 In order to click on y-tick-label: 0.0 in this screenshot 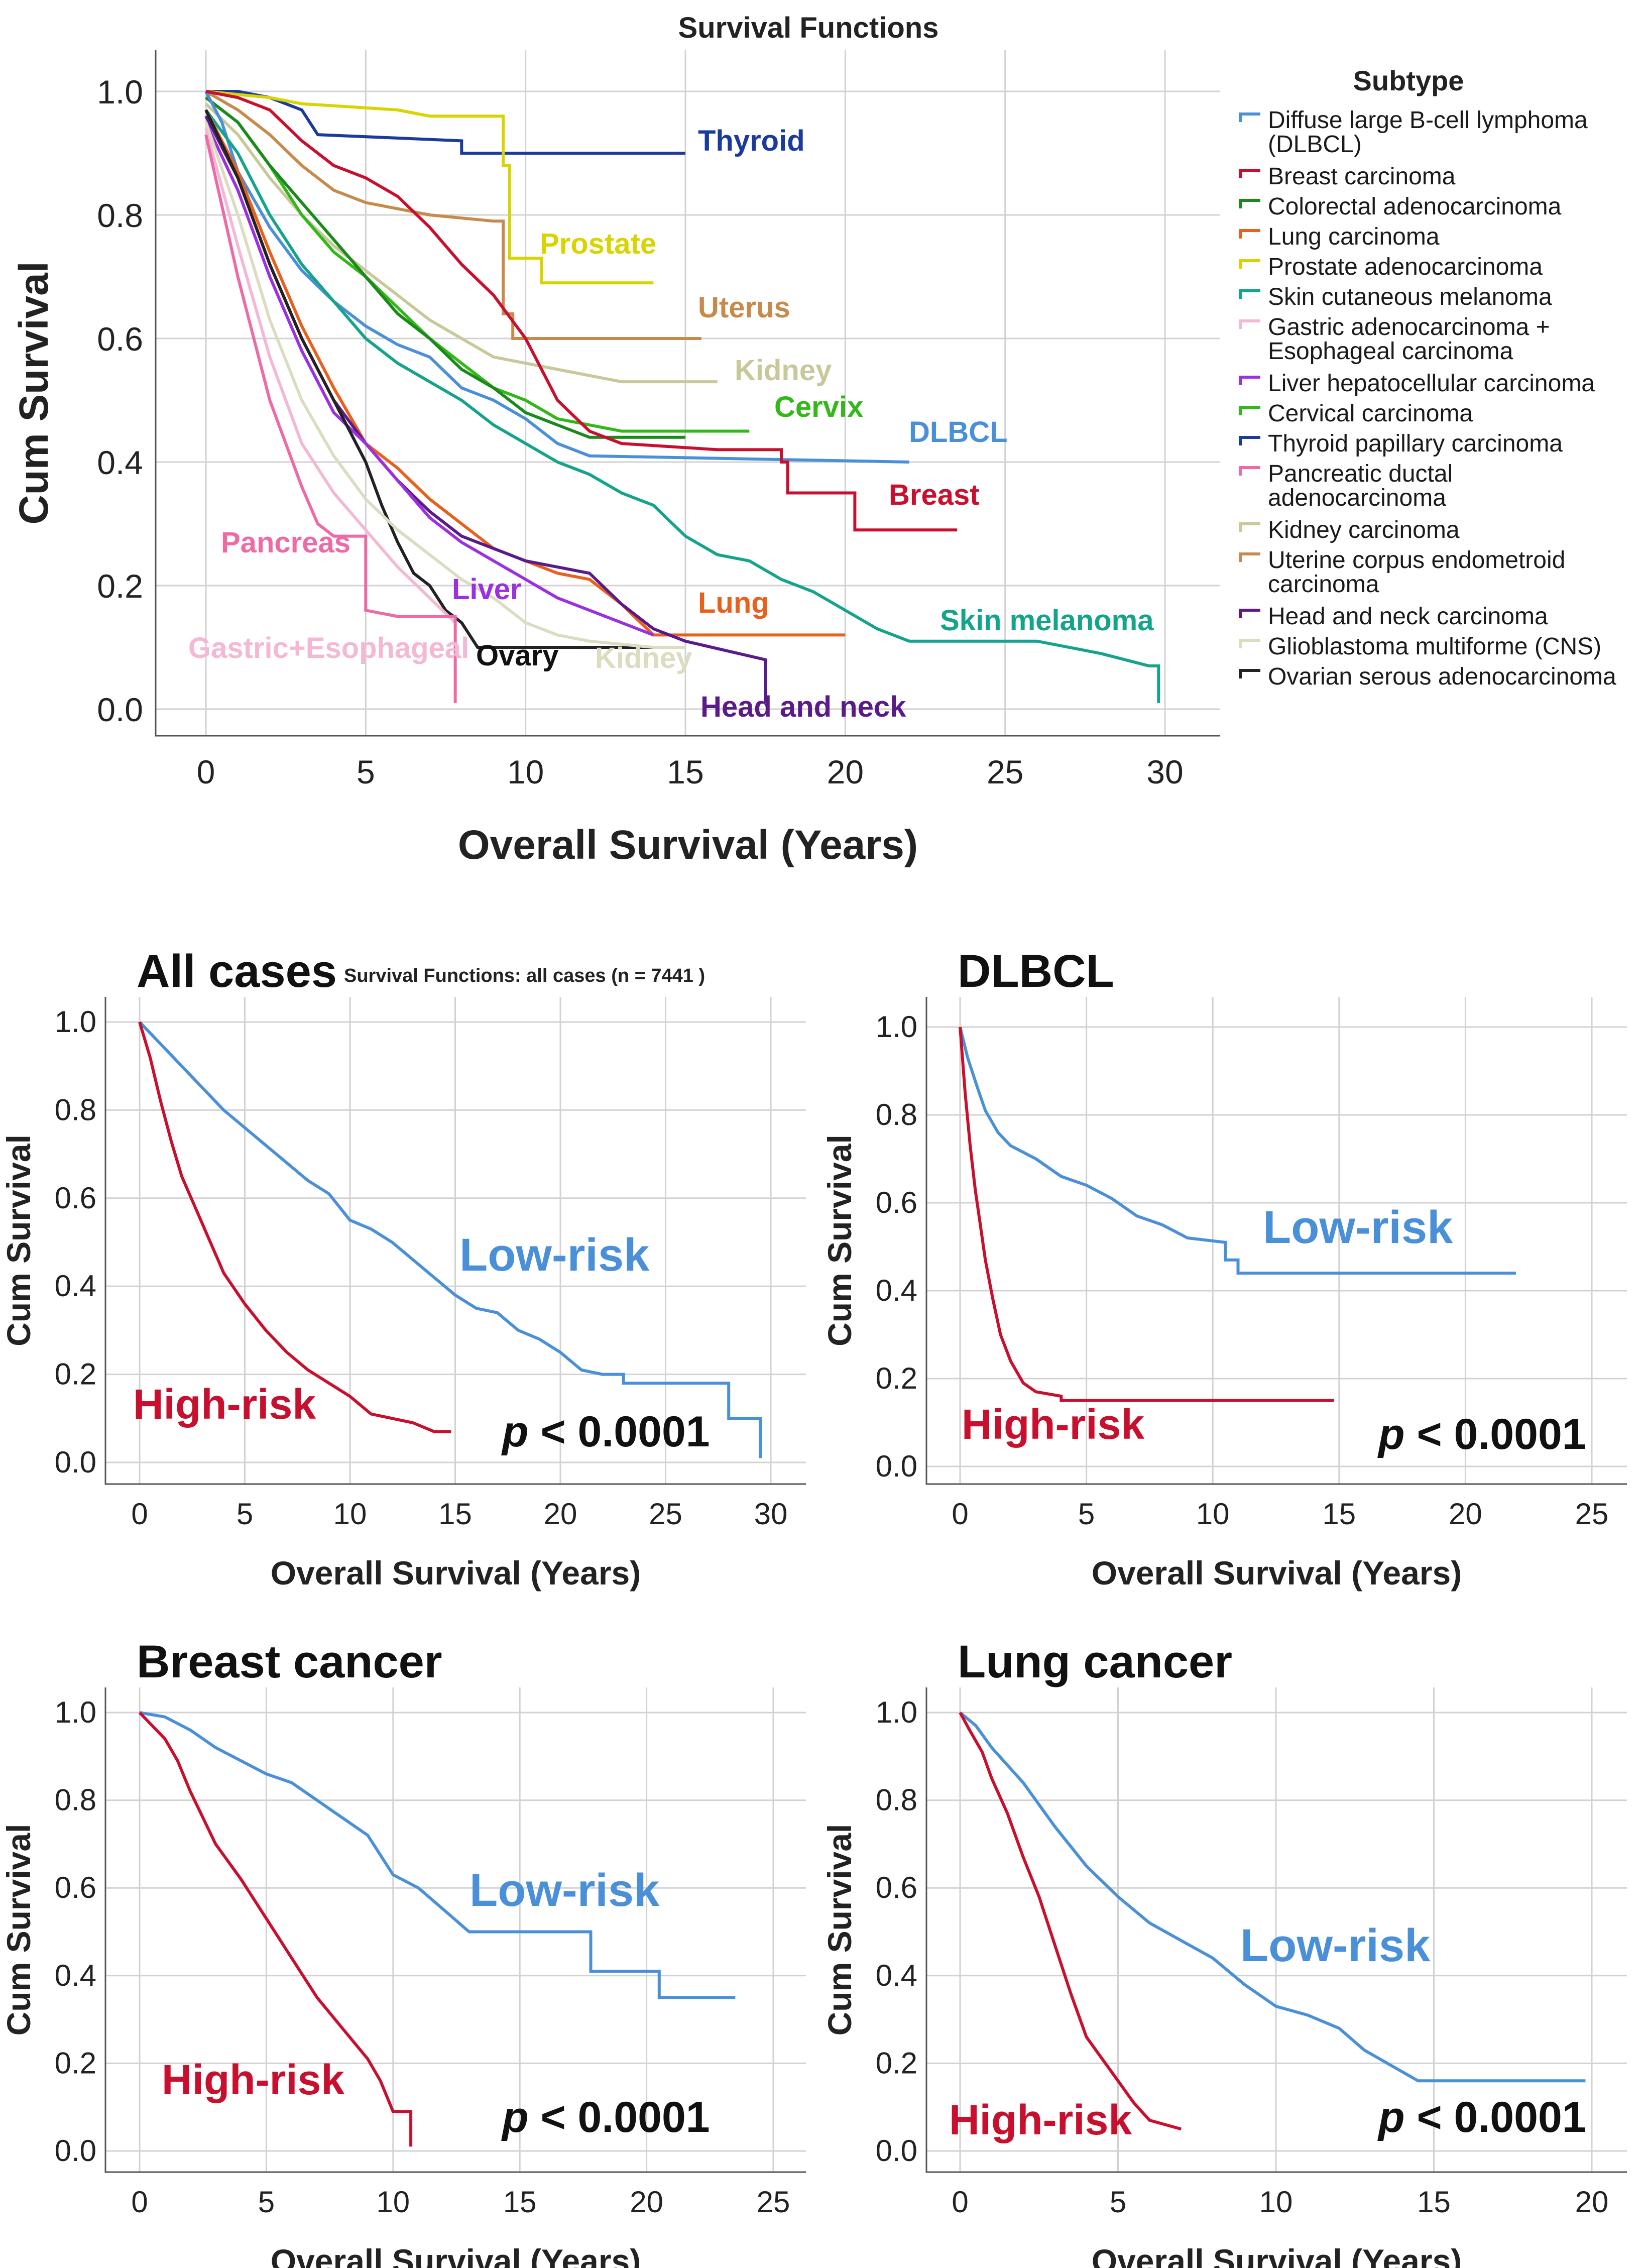, I will do `click(896, 1466)`.